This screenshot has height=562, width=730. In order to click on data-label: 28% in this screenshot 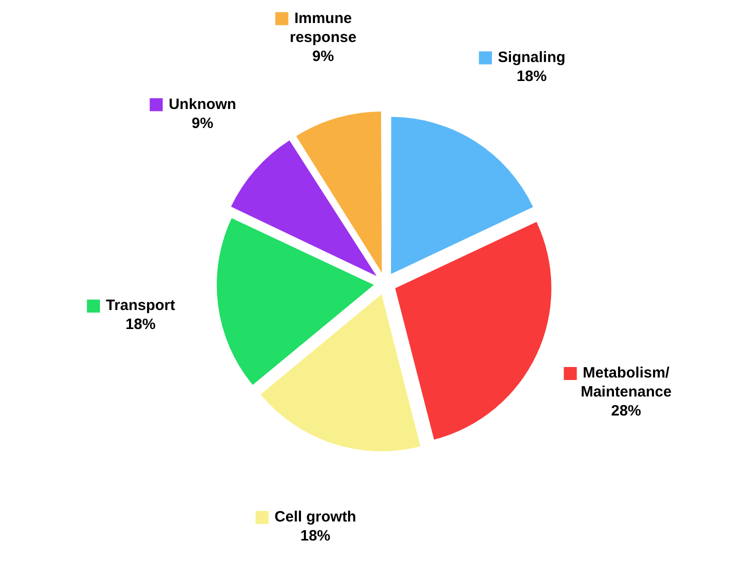, I will do `click(626, 411)`.